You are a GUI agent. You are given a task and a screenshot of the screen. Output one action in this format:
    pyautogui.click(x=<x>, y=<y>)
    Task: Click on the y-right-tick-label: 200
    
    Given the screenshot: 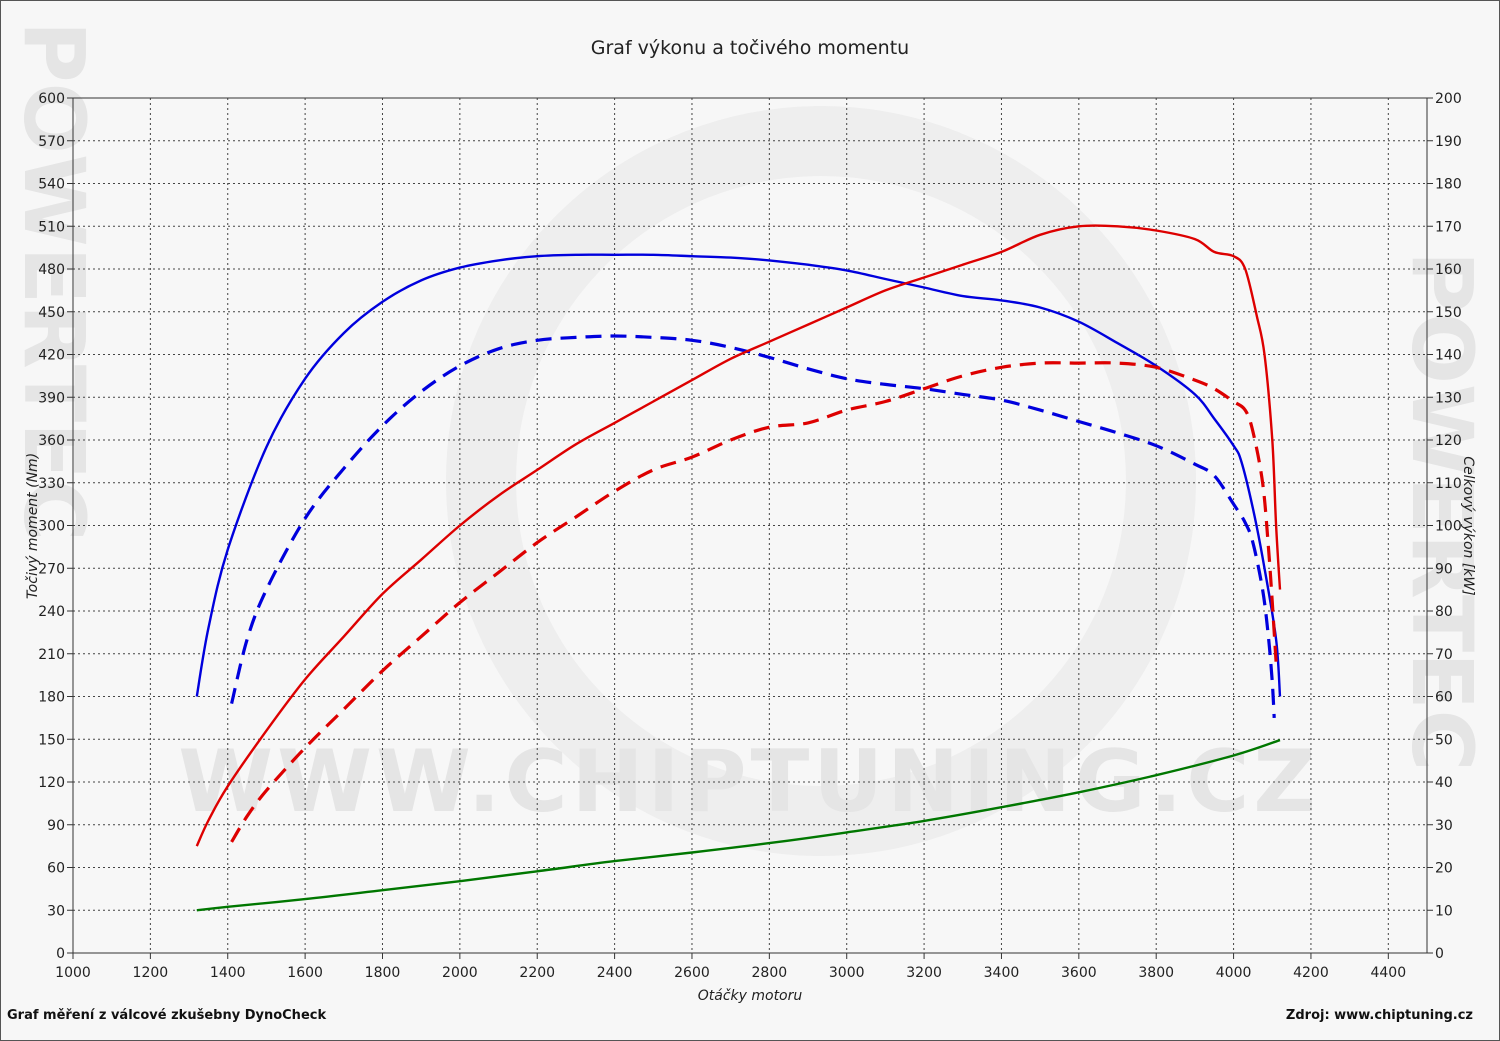 What is the action you would take?
    pyautogui.click(x=1448, y=99)
    